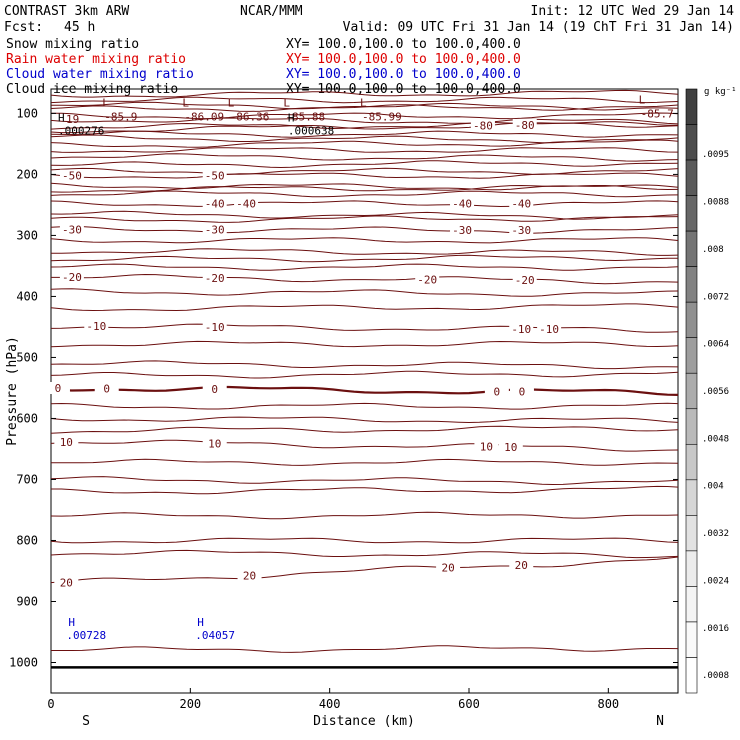 The width and height of the screenshot is (740, 740). What do you see at coordinates (715, 392) in the screenshot?
I see `colorbar-label: .0056` at bounding box center [715, 392].